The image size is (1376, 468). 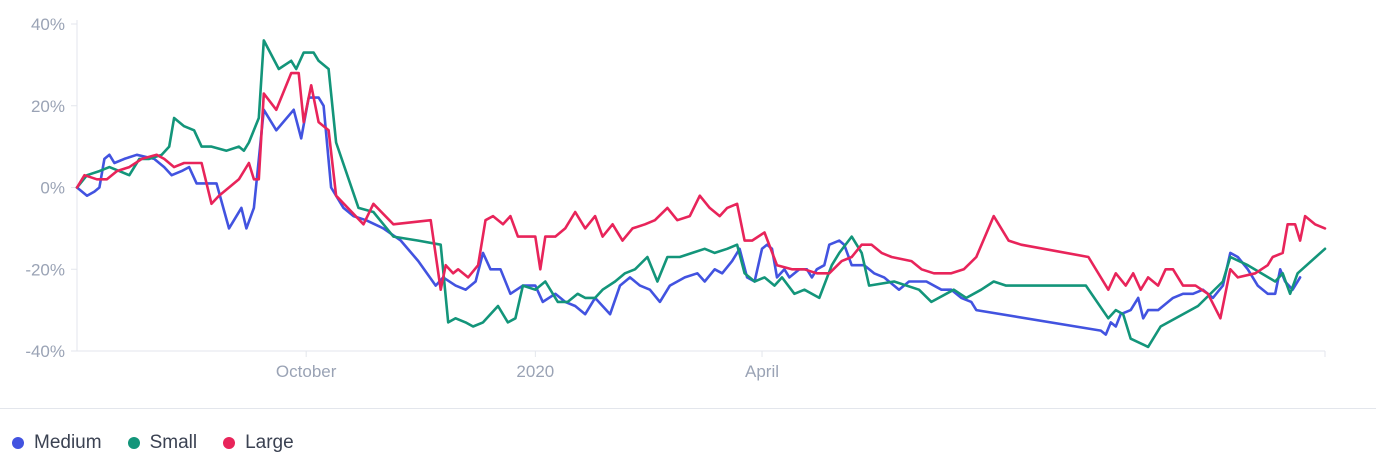 What do you see at coordinates (701, 365) in the screenshot?
I see `x-axis: October 2020 April` at bounding box center [701, 365].